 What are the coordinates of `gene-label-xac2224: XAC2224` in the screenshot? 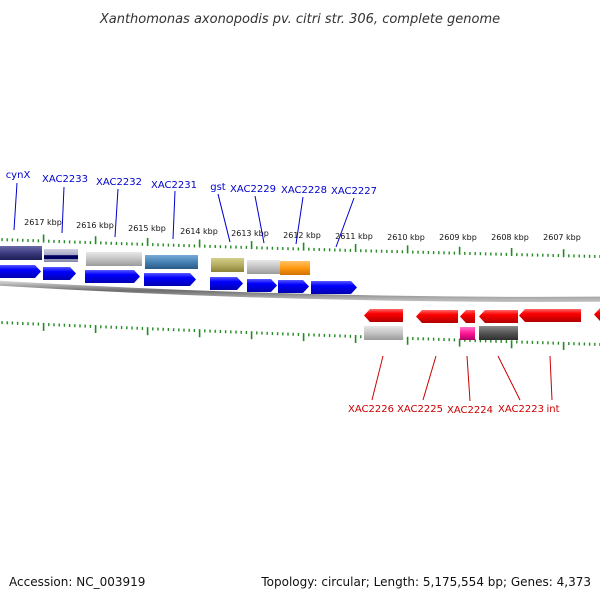 It's located at (470, 410).